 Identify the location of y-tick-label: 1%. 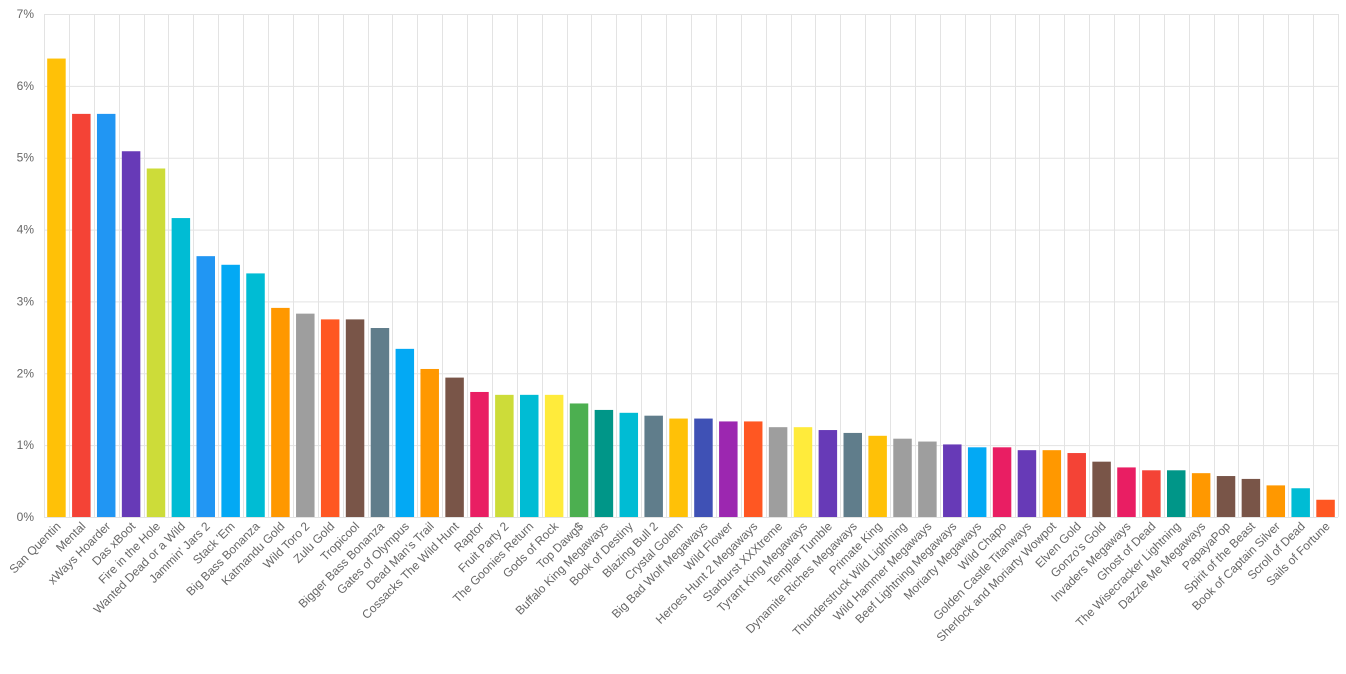
(26, 445).